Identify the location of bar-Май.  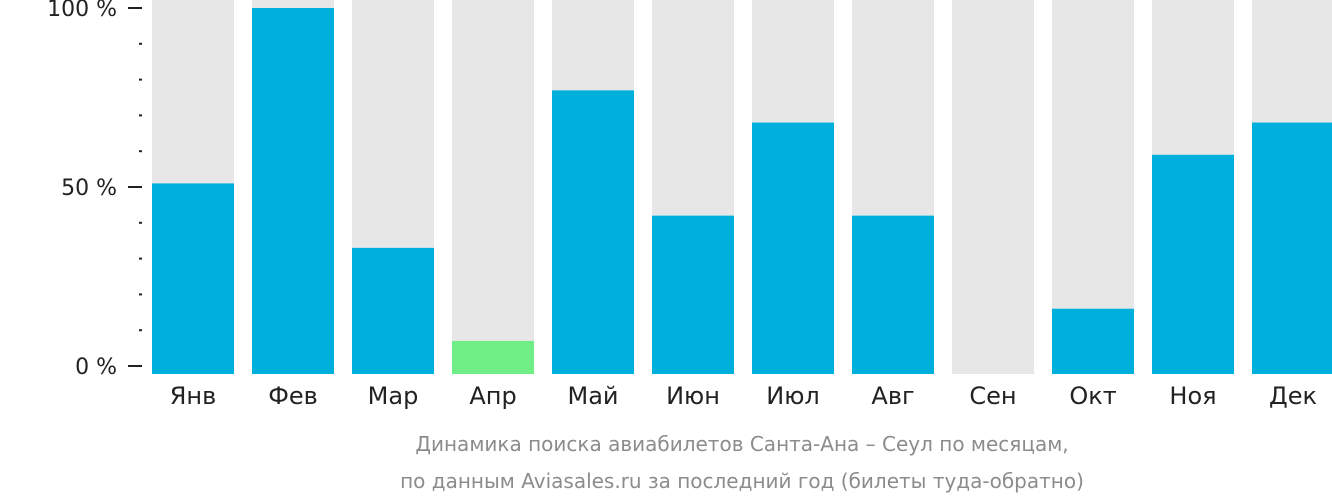
(593, 232).